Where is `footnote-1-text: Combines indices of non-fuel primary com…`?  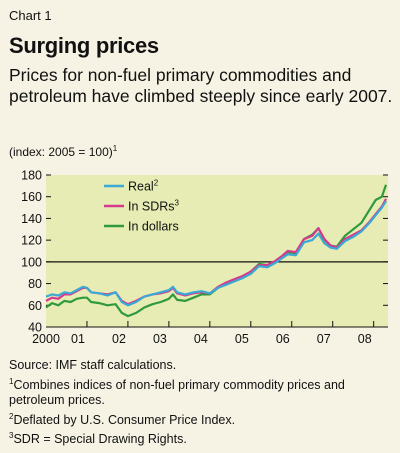 footnote-1-text: Combines indices of non-fuel primary com… is located at coordinates (177, 392).